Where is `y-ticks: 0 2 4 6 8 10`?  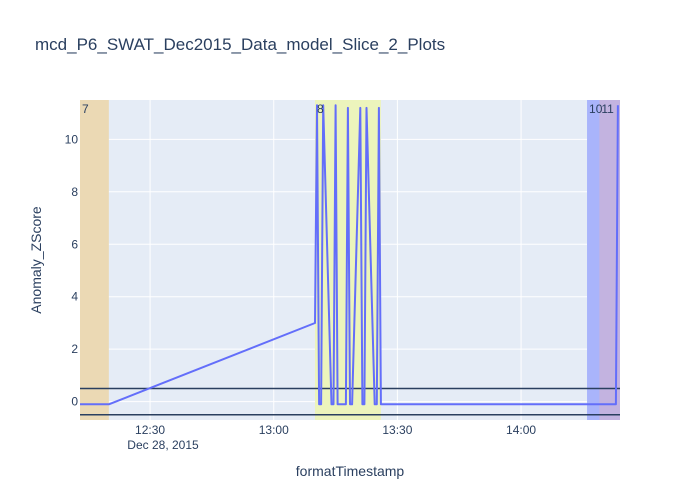 y-ticks: 0 2 4 6 8 10 is located at coordinates (72, 270).